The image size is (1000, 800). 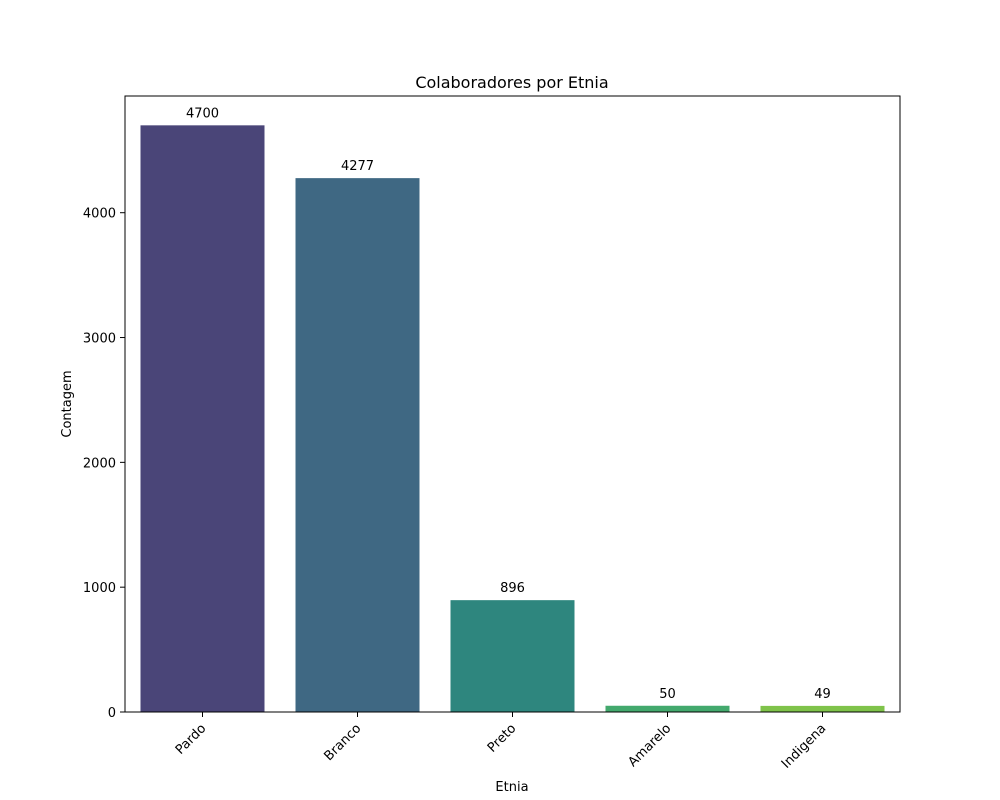 What do you see at coordinates (512, 656) in the screenshot?
I see `bar-preto` at bounding box center [512, 656].